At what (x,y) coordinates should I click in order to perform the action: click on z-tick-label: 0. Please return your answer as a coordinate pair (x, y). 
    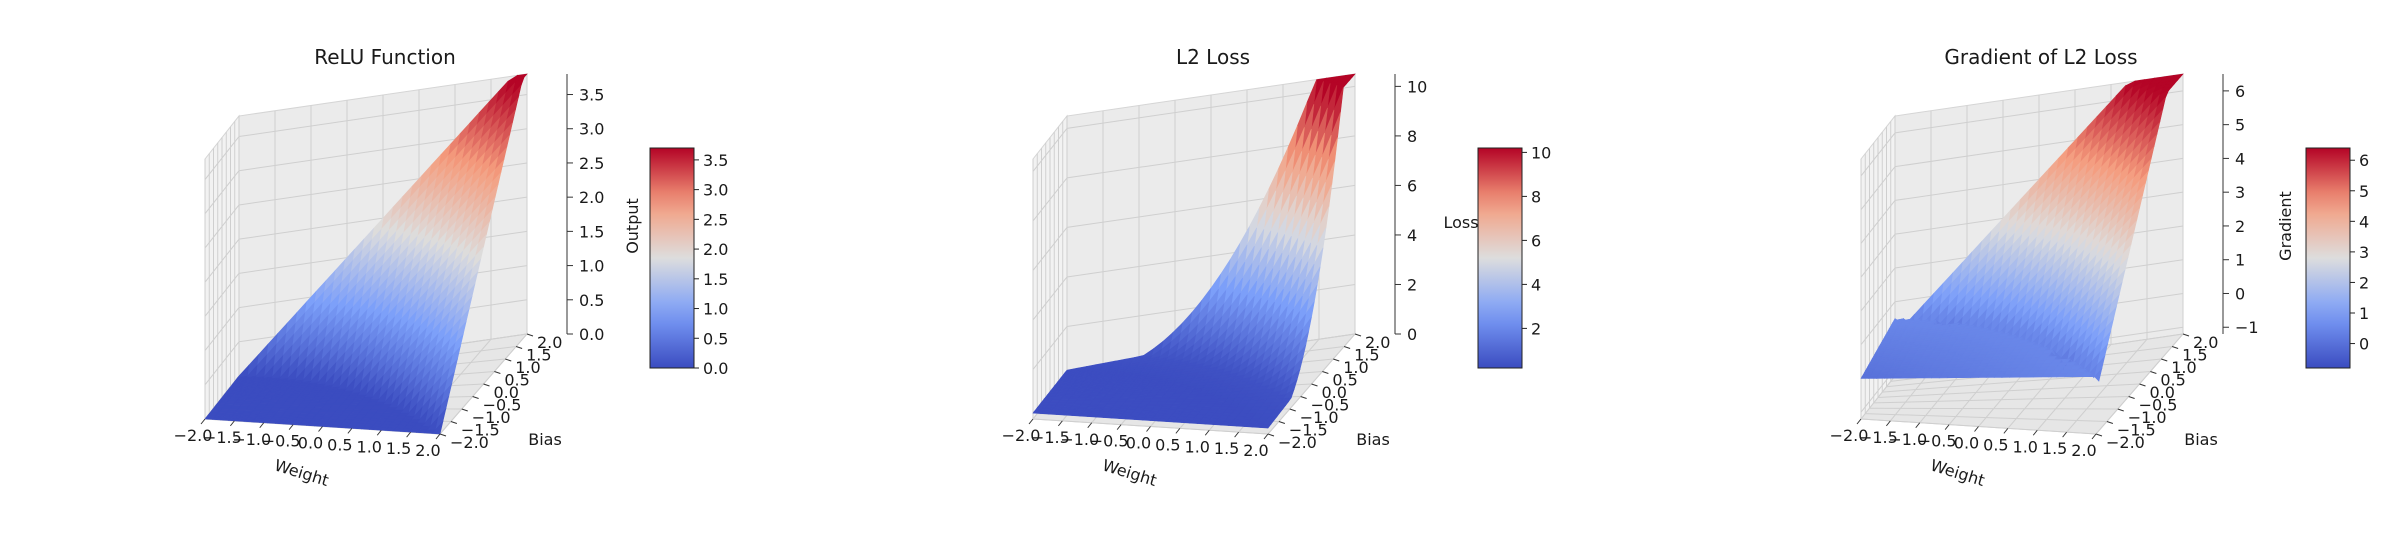
    Looking at the image, I should click on (1412, 334).